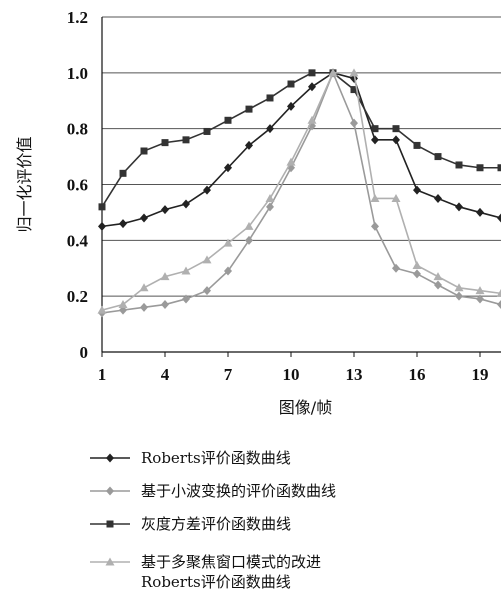 The height and width of the screenshot is (597, 501). Describe the element at coordinates (417, 374) in the screenshot. I see `x-tick-label: 16` at that location.